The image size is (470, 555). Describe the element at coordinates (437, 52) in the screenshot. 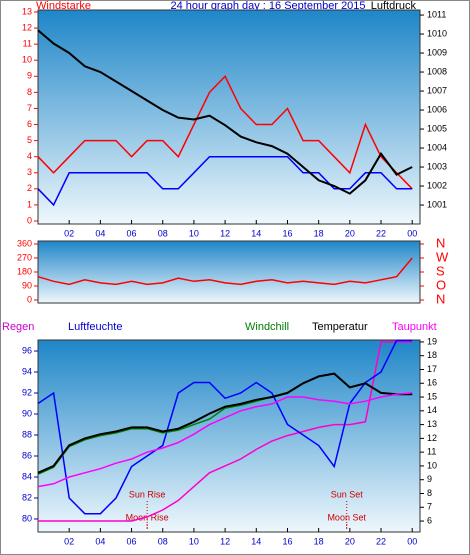

I see `y2-tick-label: 1009` at that location.